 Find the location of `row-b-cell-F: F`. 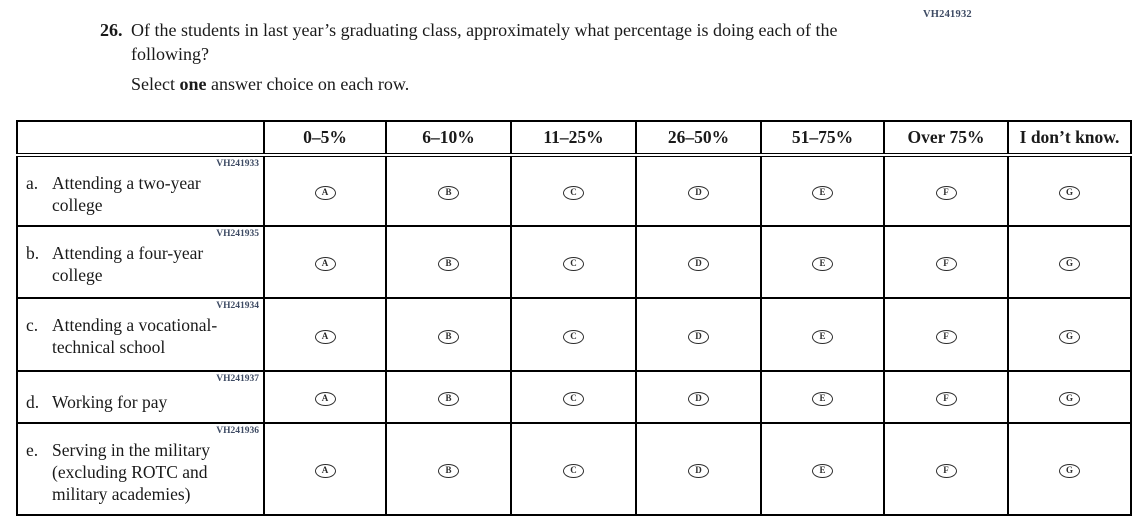

row-b-cell-F: F is located at coordinates (946, 262).